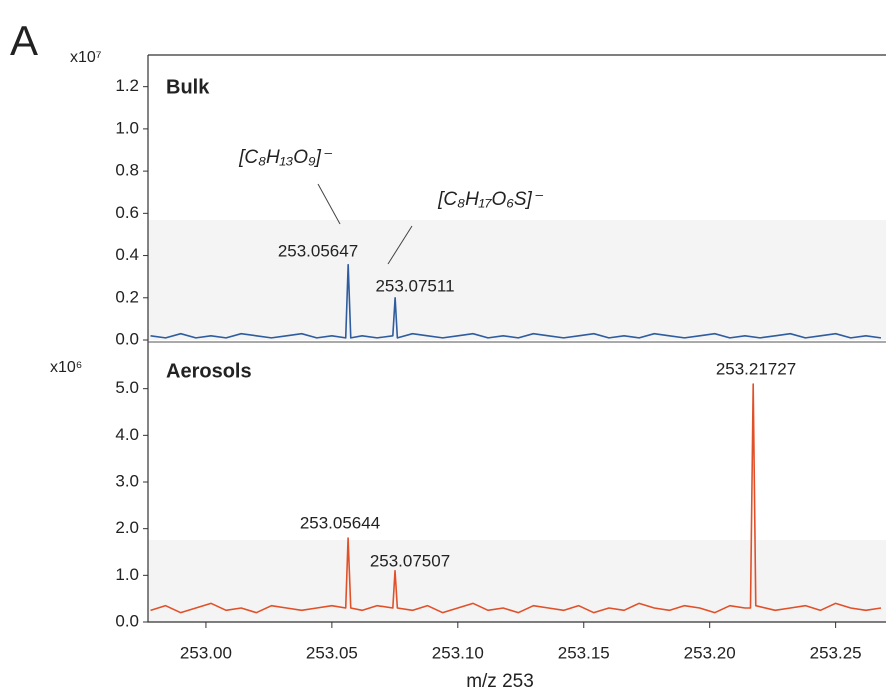 Image resolution: width=886 pixels, height=695 pixels. Describe the element at coordinates (127, 170) in the screenshot. I see `y-tick-label: 0.8` at that location.